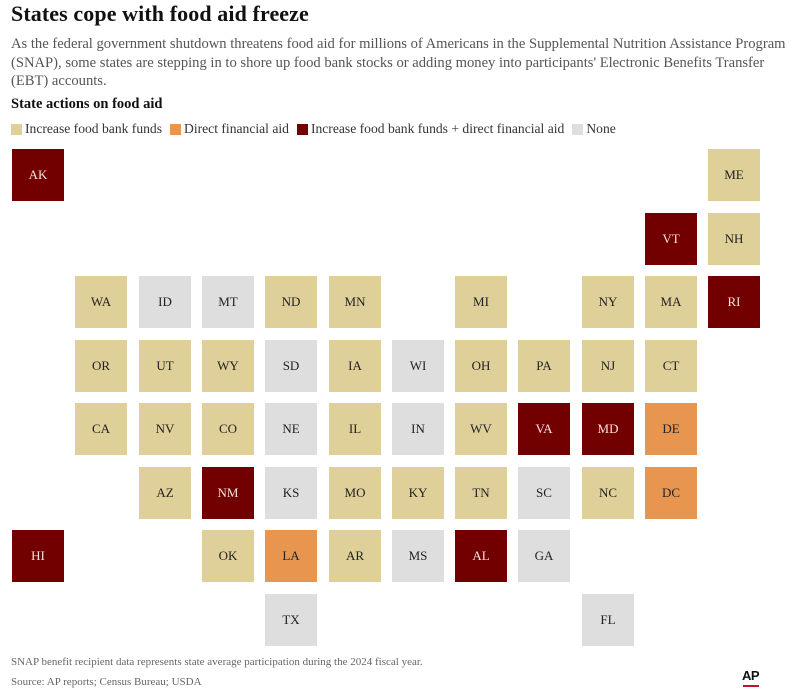 Image resolution: width=794 pixels, height=700 pixels. What do you see at coordinates (751, 675) in the screenshot?
I see `ap-logo: AP` at bounding box center [751, 675].